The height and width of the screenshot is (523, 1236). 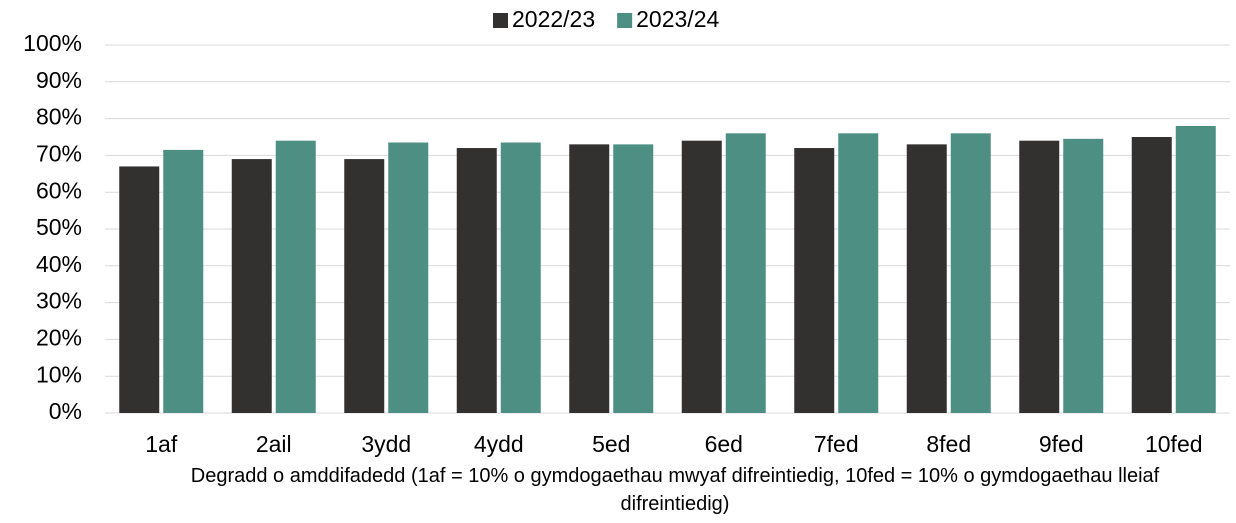 I want to click on y-tick-label: 70%, so click(x=59, y=153).